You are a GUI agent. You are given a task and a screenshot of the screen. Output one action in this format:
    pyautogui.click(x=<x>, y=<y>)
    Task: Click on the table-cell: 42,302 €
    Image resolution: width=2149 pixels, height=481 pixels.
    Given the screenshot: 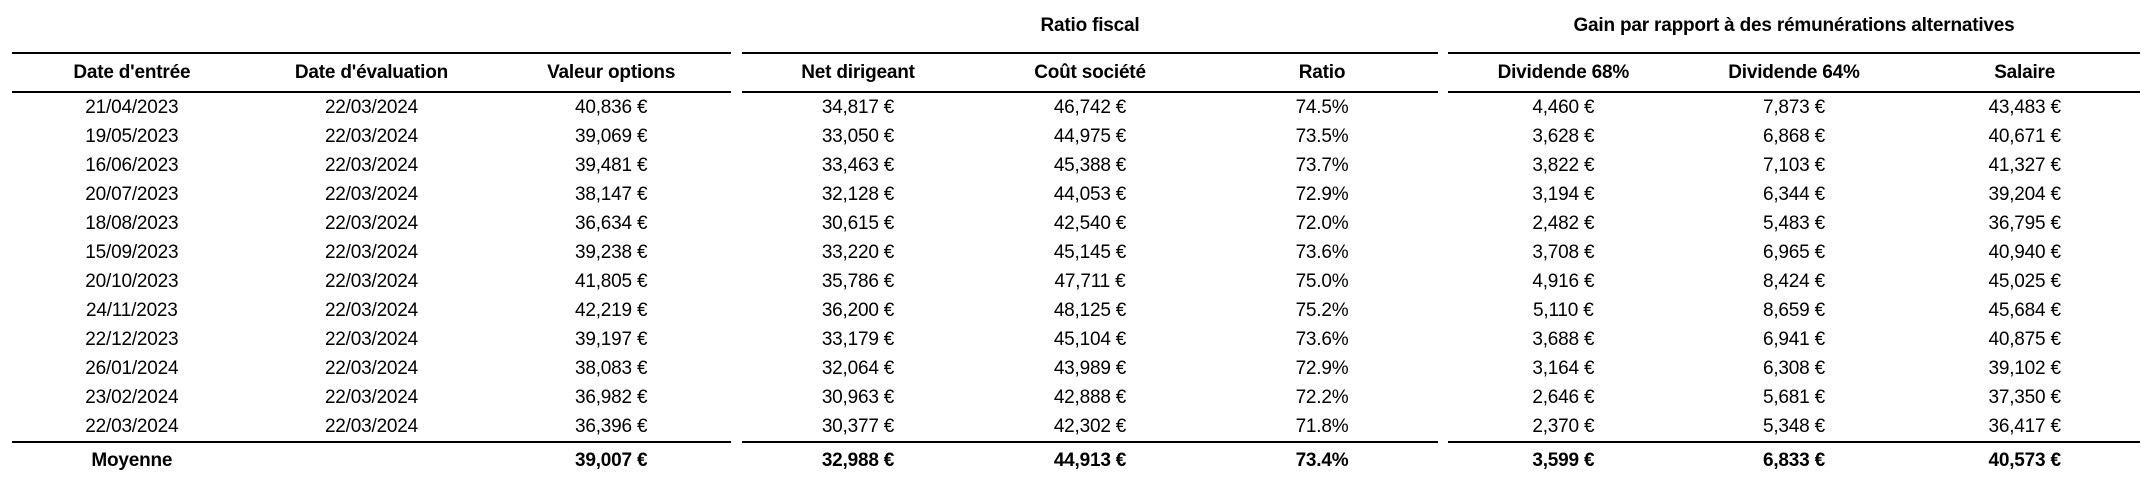 What is the action you would take?
    pyautogui.click(x=1090, y=426)
    